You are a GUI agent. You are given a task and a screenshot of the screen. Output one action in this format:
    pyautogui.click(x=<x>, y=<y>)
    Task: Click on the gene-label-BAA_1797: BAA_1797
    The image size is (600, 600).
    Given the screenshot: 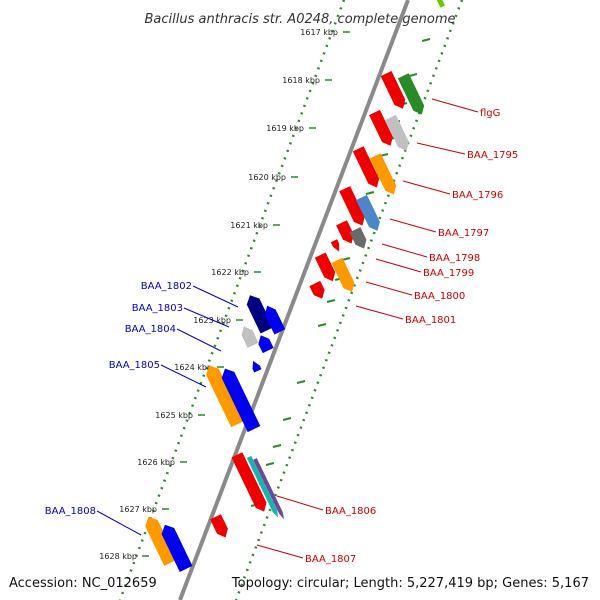 What is the action you would take?
    pyautogui.click(x=463, y=233)
    